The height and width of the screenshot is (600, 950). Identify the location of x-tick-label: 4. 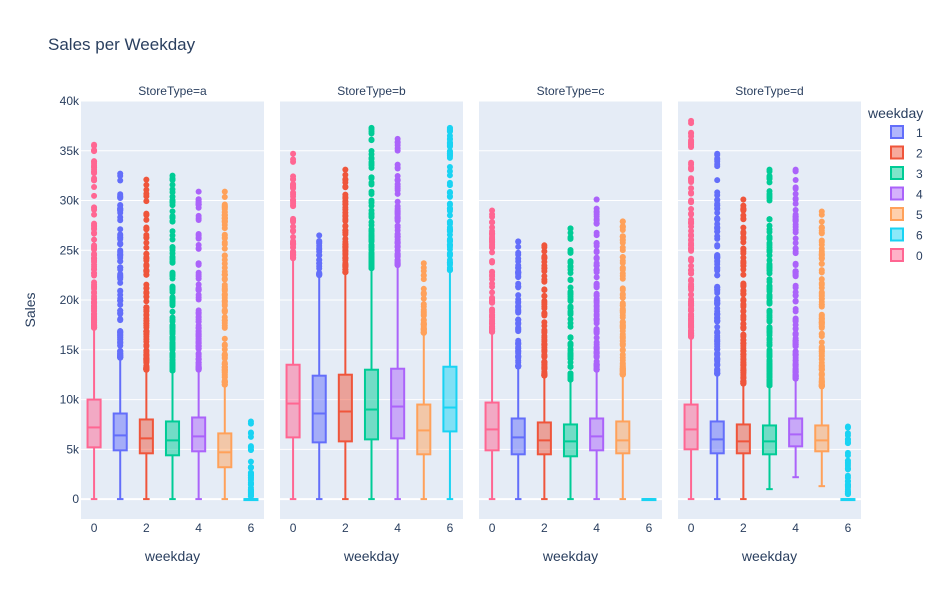
(397, 528).